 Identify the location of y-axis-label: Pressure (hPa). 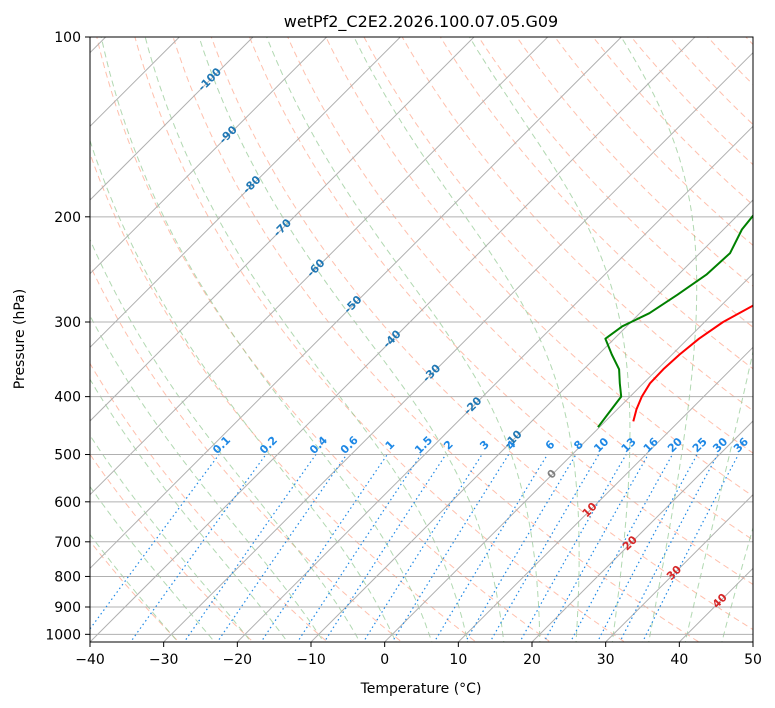
(20, 339).